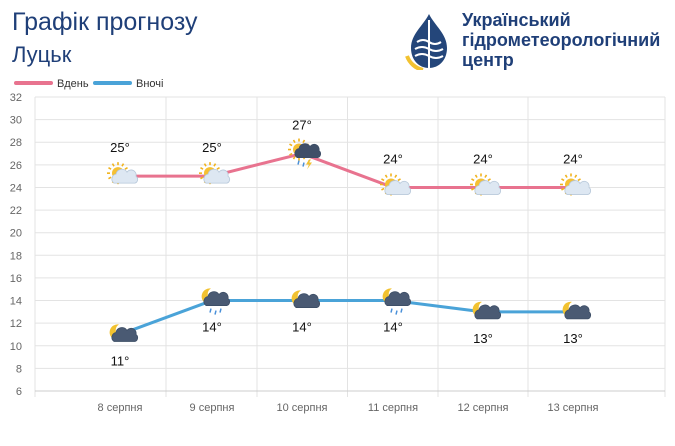 This screenshot has height=446, width=675. Describe the element at coordinates (16, 188) in the screenshot. I see `y-tick-label: 24` at that location.